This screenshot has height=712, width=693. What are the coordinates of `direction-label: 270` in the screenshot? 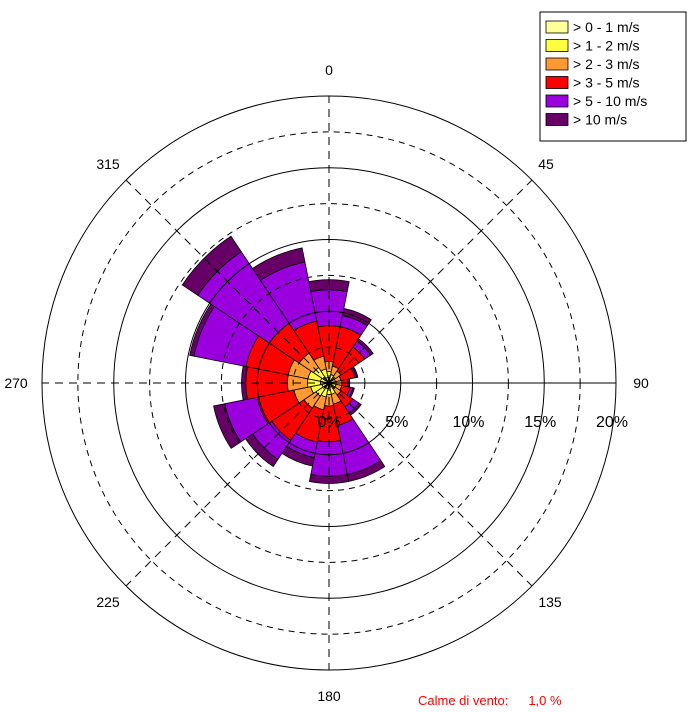 It's located at (16, 383).